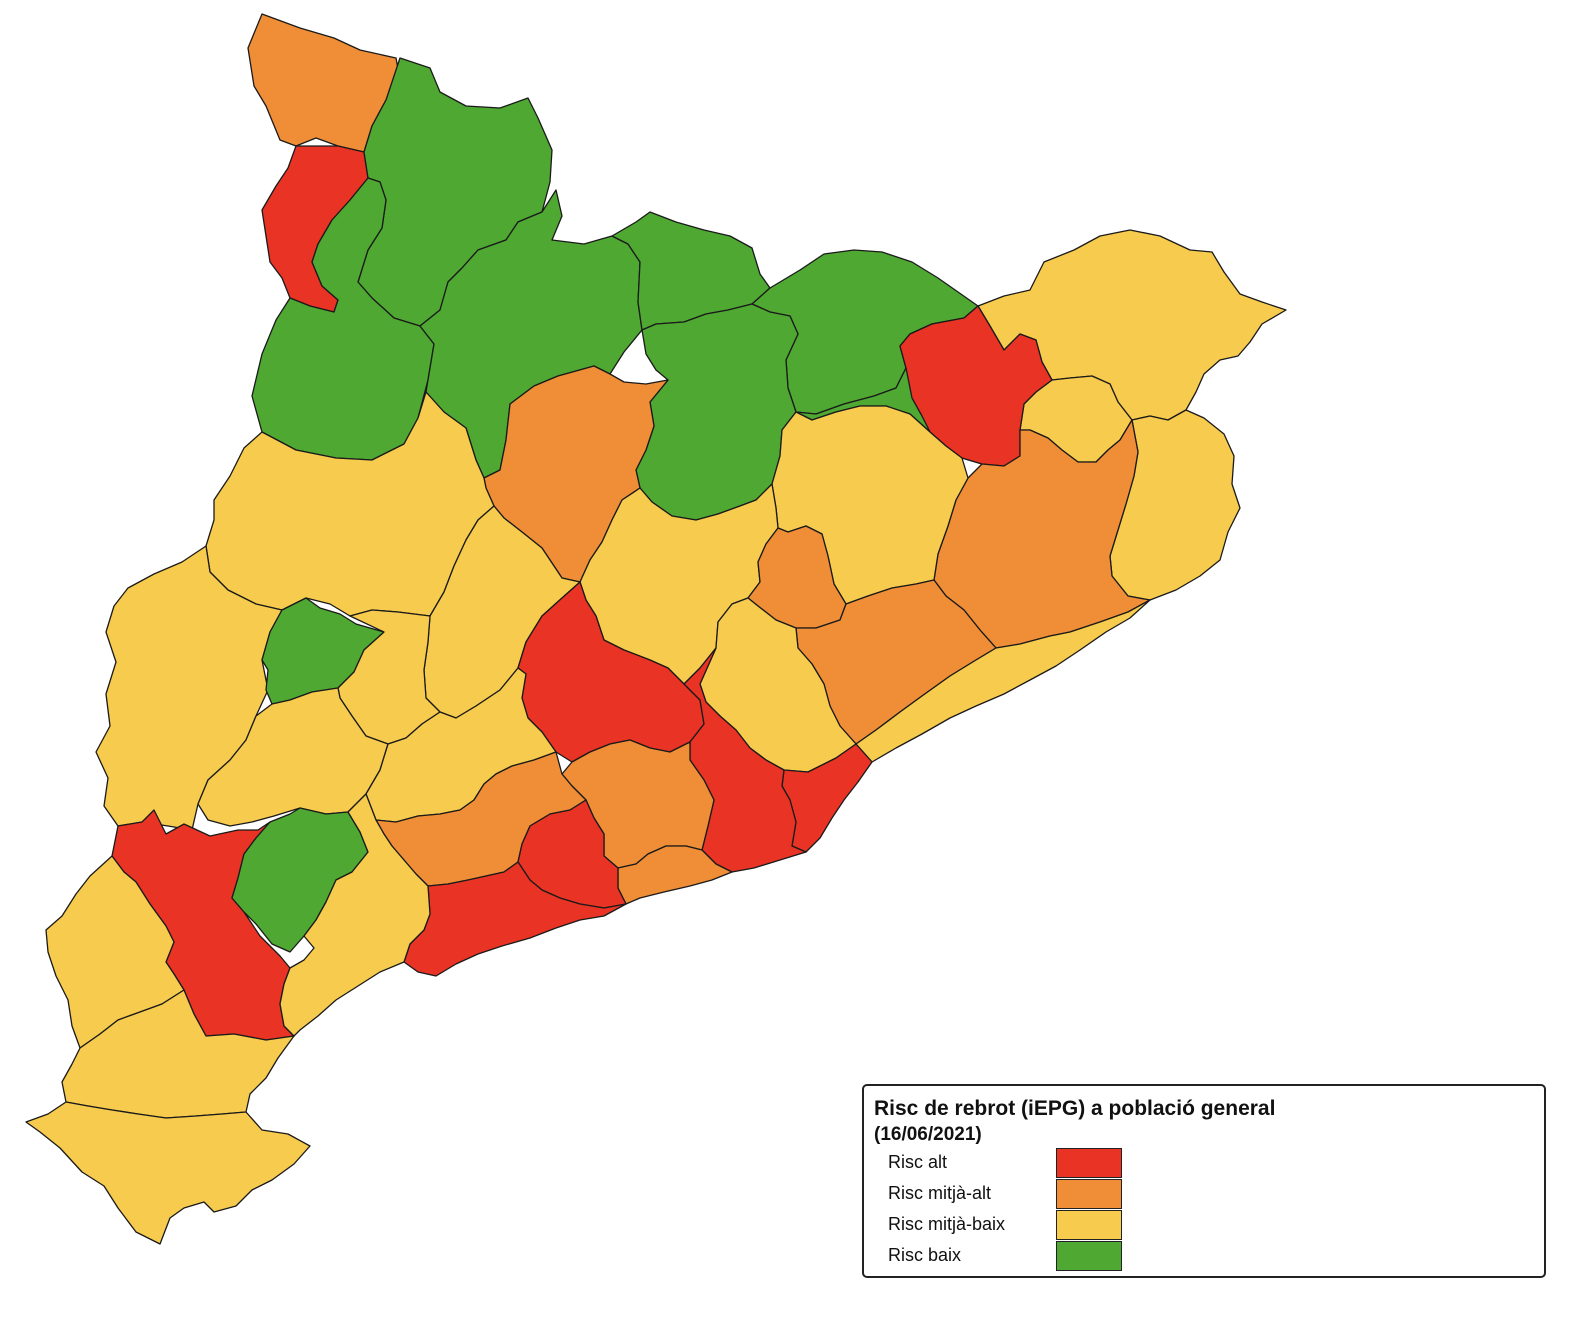  What do you see at coordinates (1208, 1225) in the screenshot?
I see `legend-item-risc-mitja-baix: Risc mitjà-baix` at bounding box center [1208, 1225].